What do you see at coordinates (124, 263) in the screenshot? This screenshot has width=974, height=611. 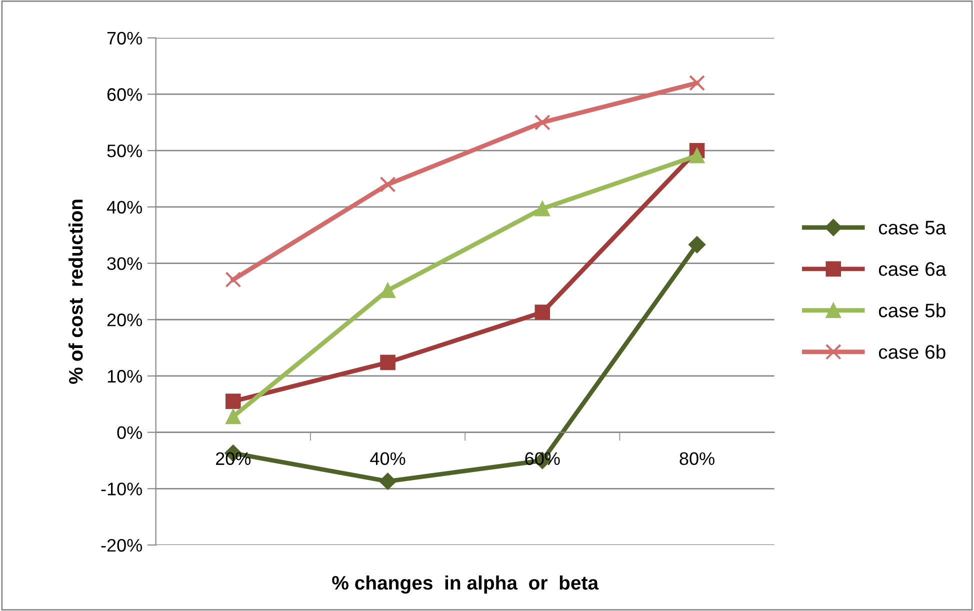 I see `y-tick-label: 30%` at bounding box center [124, 263].